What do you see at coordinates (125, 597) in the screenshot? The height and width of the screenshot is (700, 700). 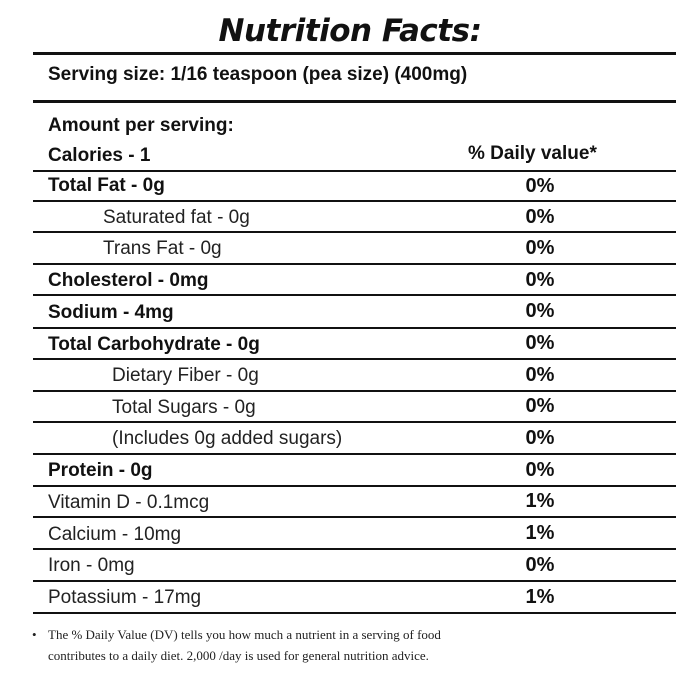 I see `nutrient-label-potassium: Potassium - 17mg` at bounding box center [125, 597].